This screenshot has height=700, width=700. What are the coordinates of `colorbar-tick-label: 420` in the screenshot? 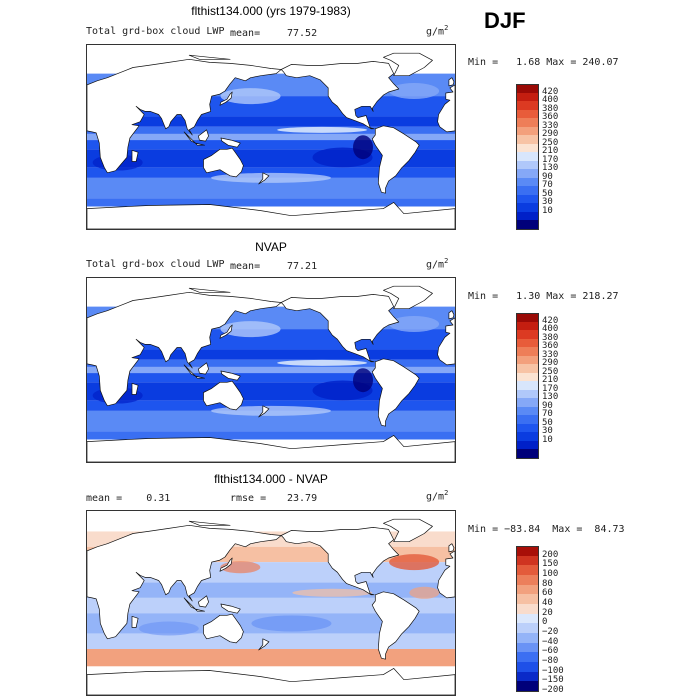 It's located at (550, 91).